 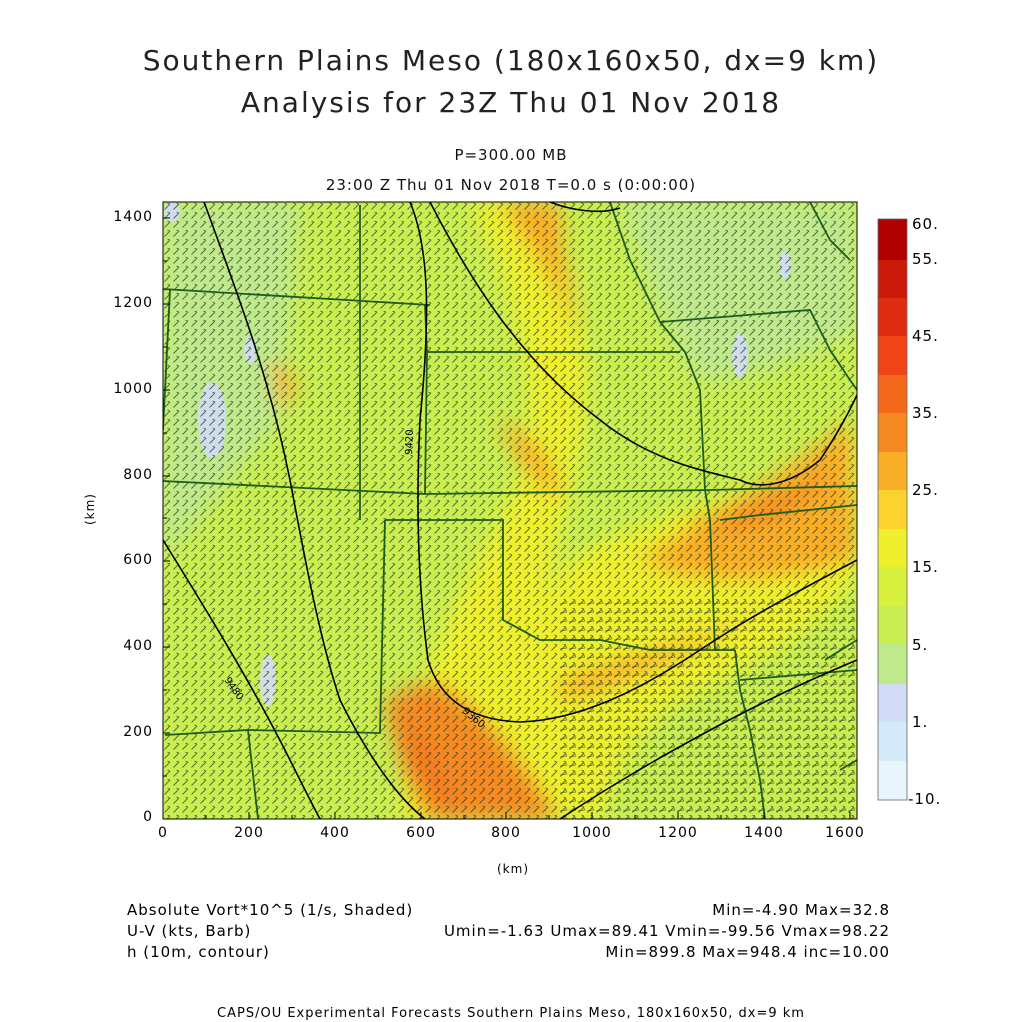 What do you see at coordinates (410, 442) in the screenshot?
I see `contour-label-2: 9420` at bounding box center [410, 442].